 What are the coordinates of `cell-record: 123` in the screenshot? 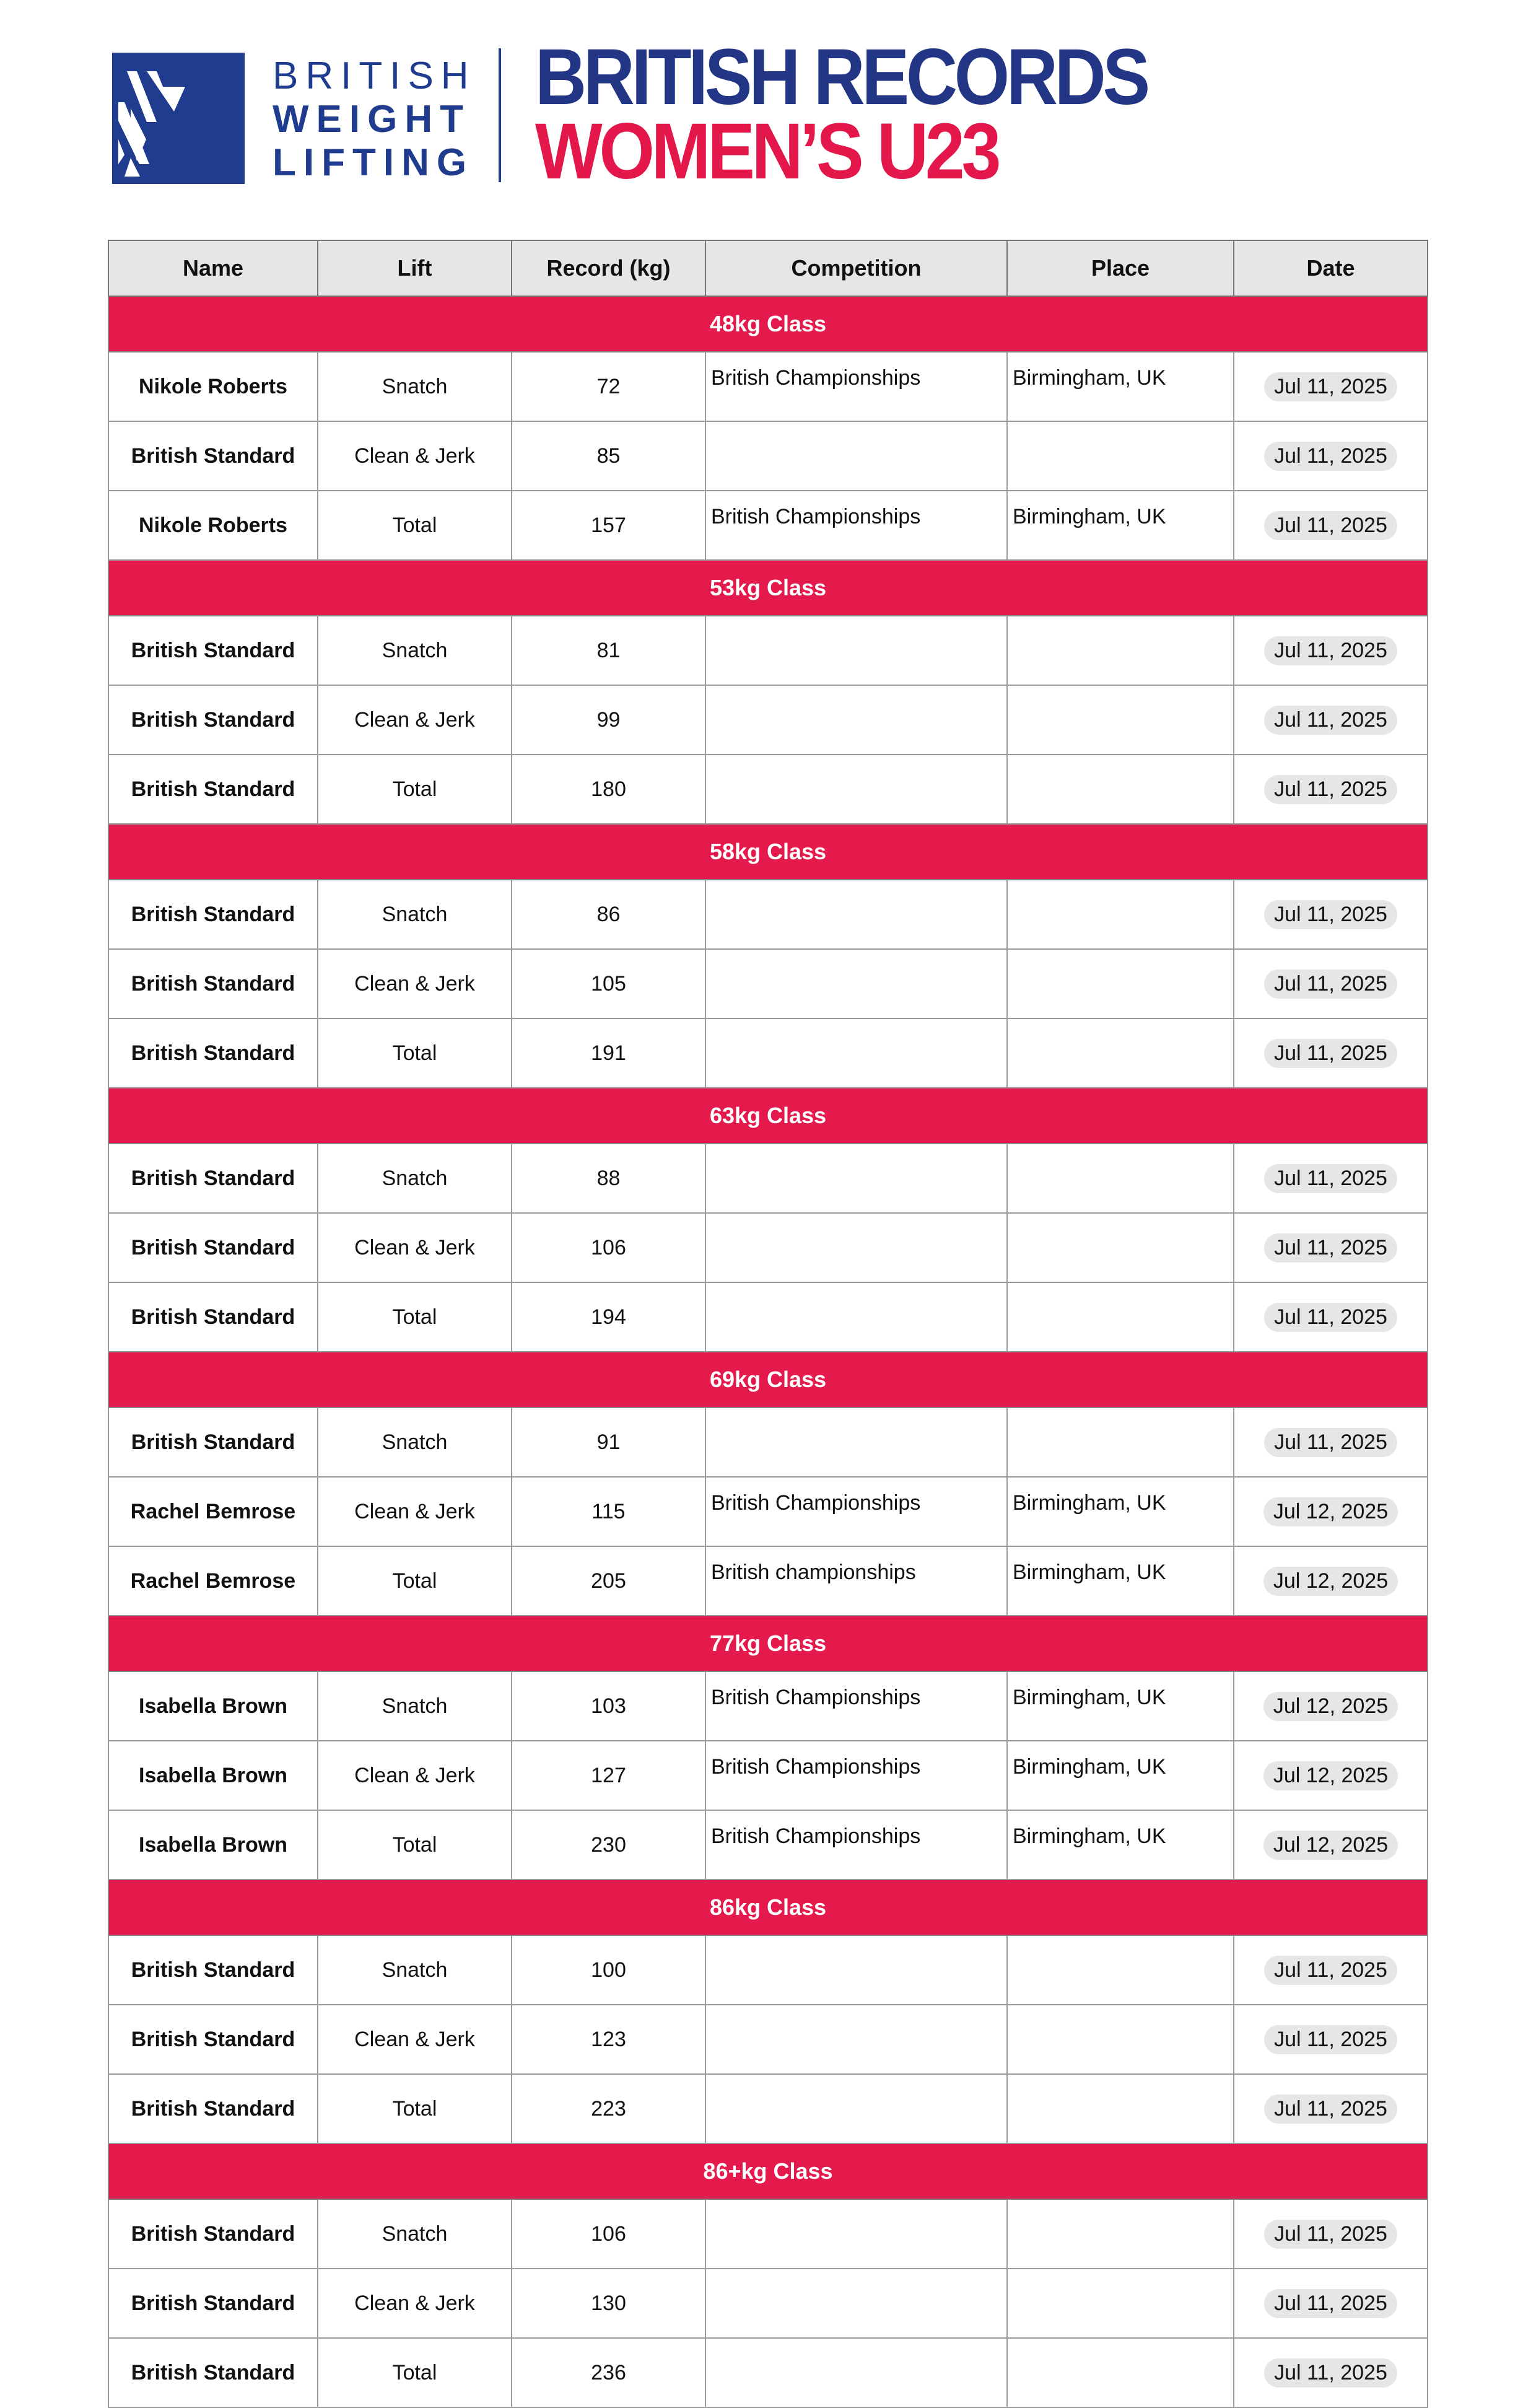 It's located at (608, 2039).